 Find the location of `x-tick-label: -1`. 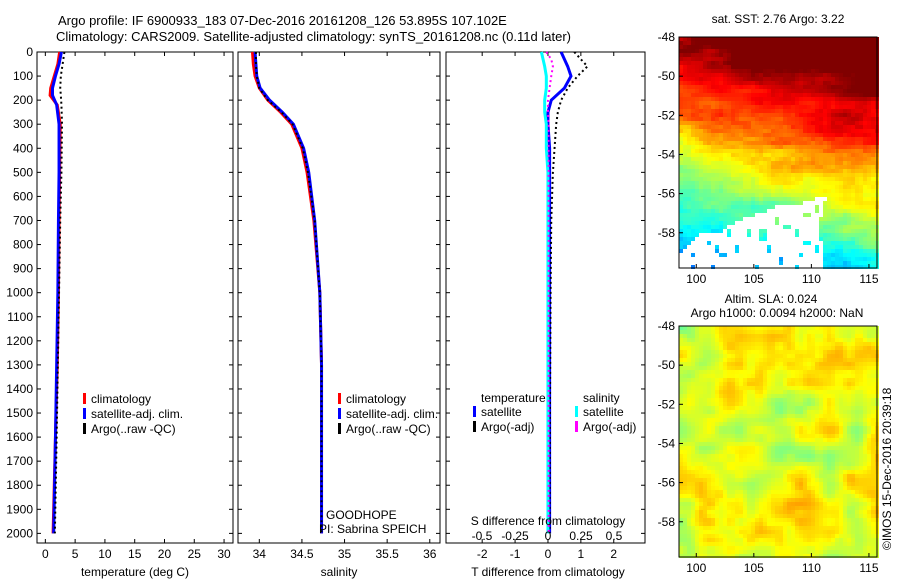

x-tick-label: -1 is located at coordinates (515, 554).